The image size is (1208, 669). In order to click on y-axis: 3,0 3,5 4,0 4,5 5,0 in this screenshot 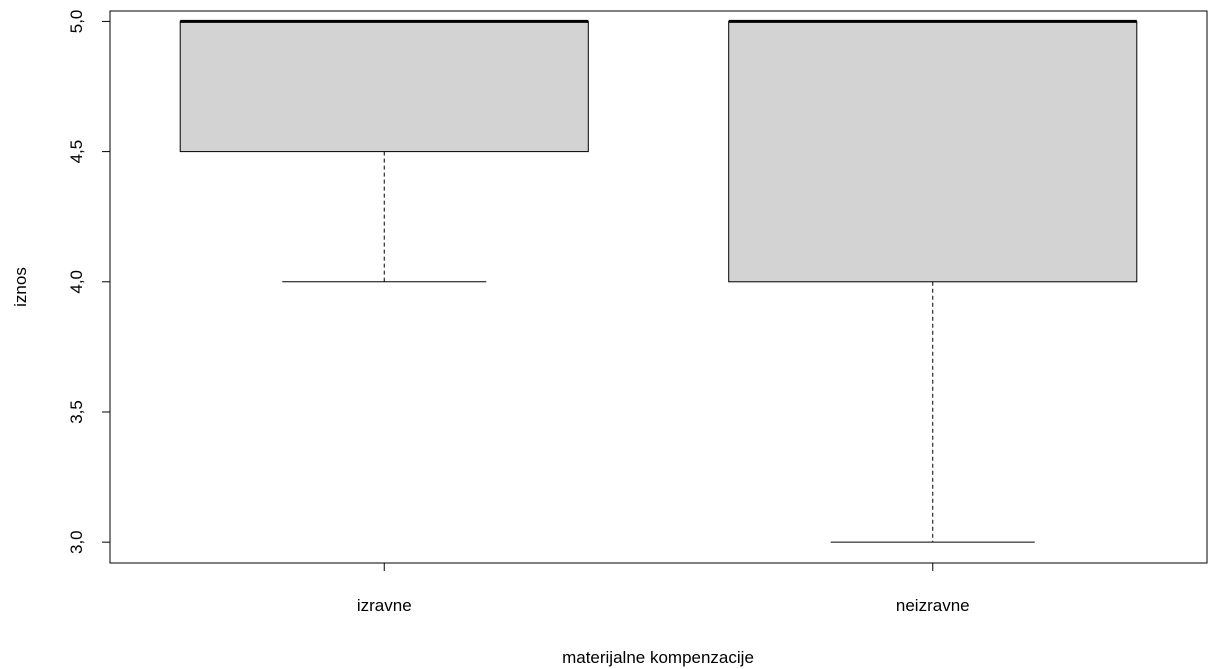, I will do `click(89, 282)`.